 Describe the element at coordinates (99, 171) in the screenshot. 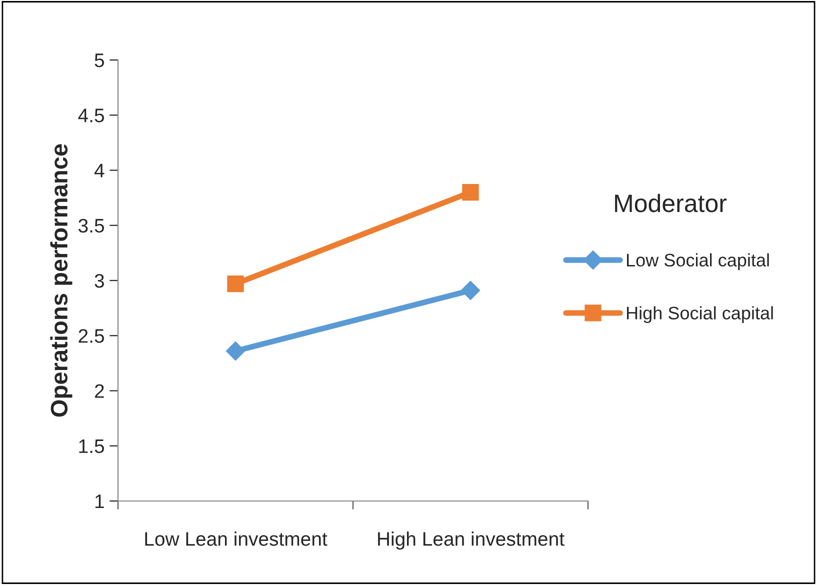

I see `y-tick-label: 4` at that location.